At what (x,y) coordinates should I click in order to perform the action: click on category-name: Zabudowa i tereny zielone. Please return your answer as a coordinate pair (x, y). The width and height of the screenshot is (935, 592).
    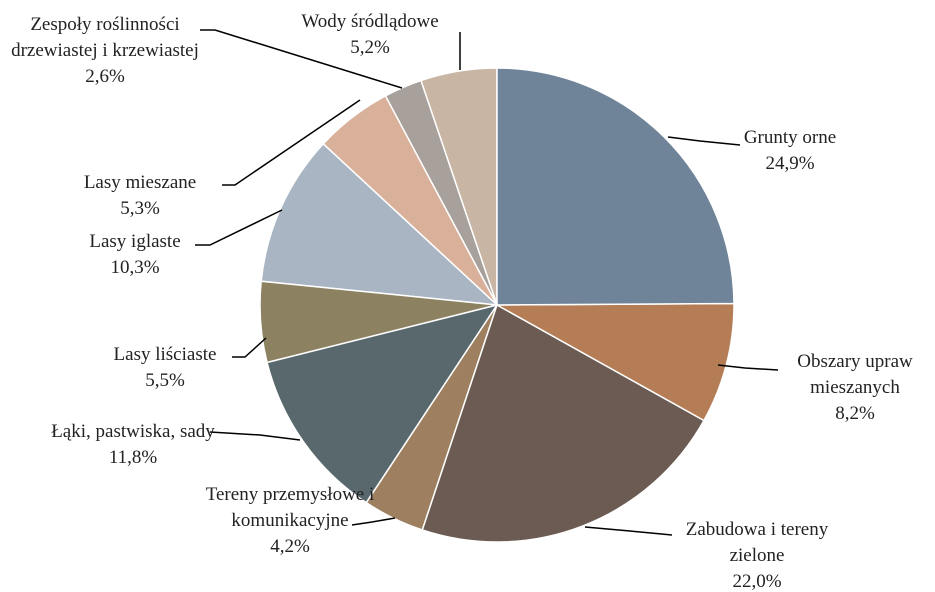
    Looking at the image, I should click on (757, 542).